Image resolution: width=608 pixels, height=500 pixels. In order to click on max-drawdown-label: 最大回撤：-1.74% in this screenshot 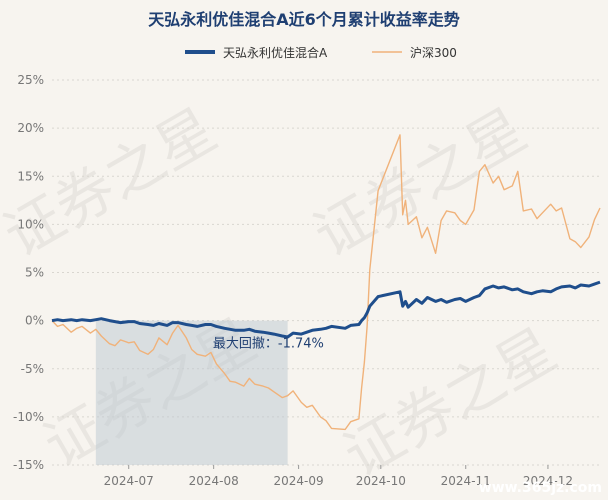, I will do `click(268, 344)`.